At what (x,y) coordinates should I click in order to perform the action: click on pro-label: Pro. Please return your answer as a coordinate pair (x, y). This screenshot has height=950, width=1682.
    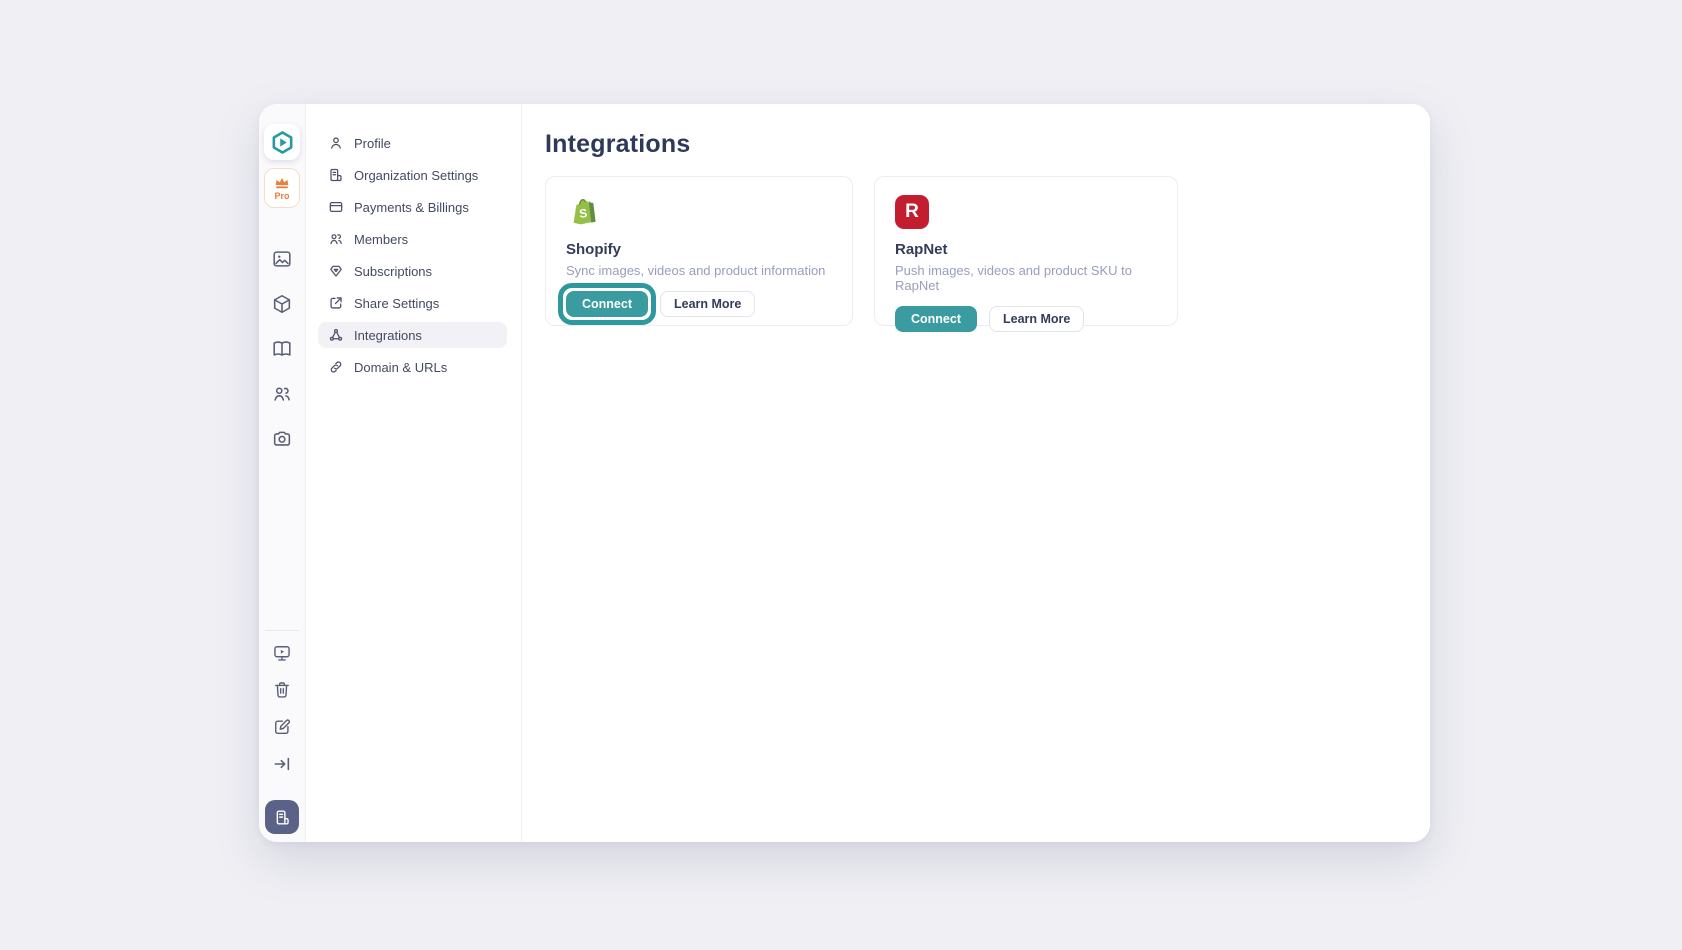
    Looking at the image, I should click on (282, 196).